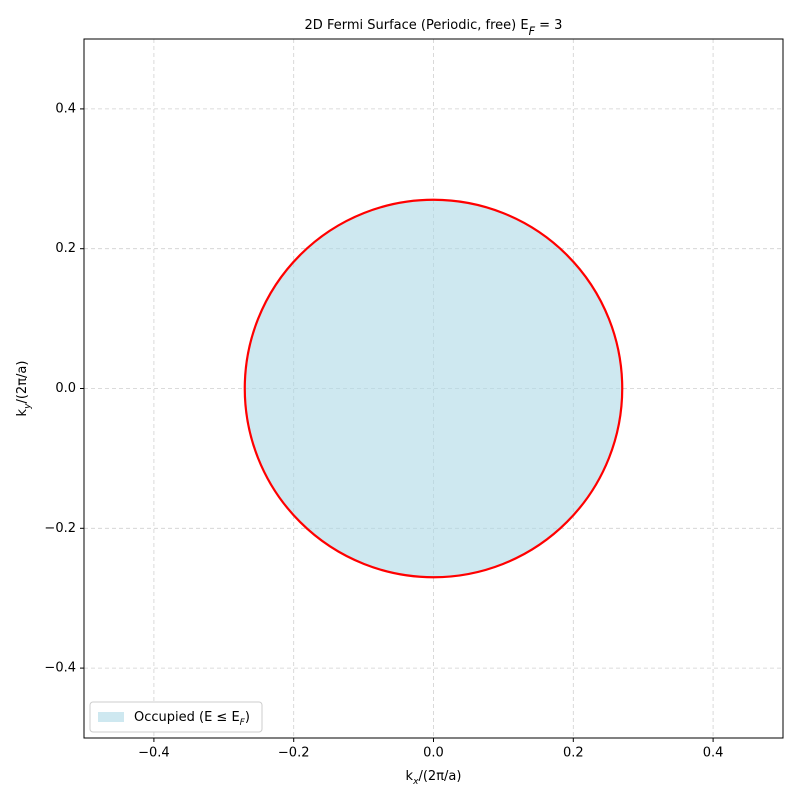 The width and height of the screenshot is (800, 800). I want to click on y-tick-label: 0.2, so click(65, 248).